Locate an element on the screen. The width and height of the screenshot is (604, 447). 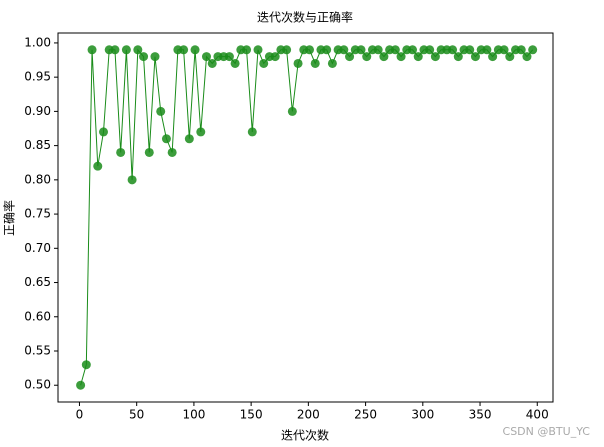
x-tick-label: 100 is located at coordinates (193, 415).